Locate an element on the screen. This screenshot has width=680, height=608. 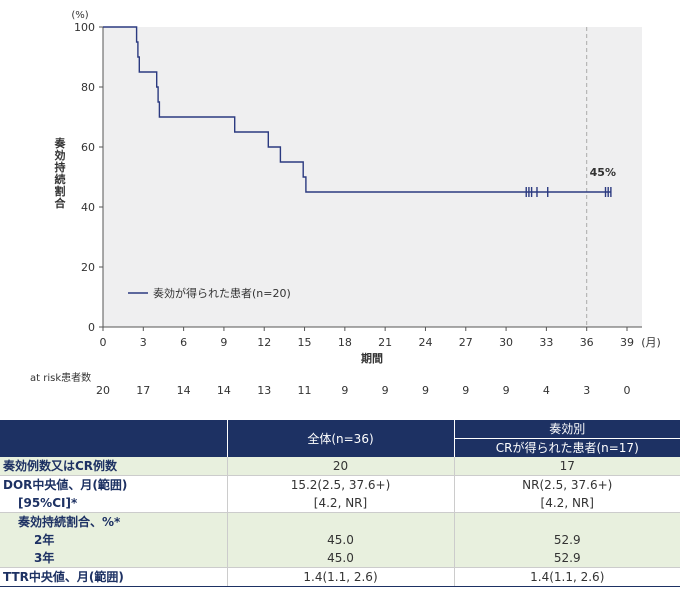
cell-all: 1.4(1.1, 2.6) is located at coordinates (340, 577).